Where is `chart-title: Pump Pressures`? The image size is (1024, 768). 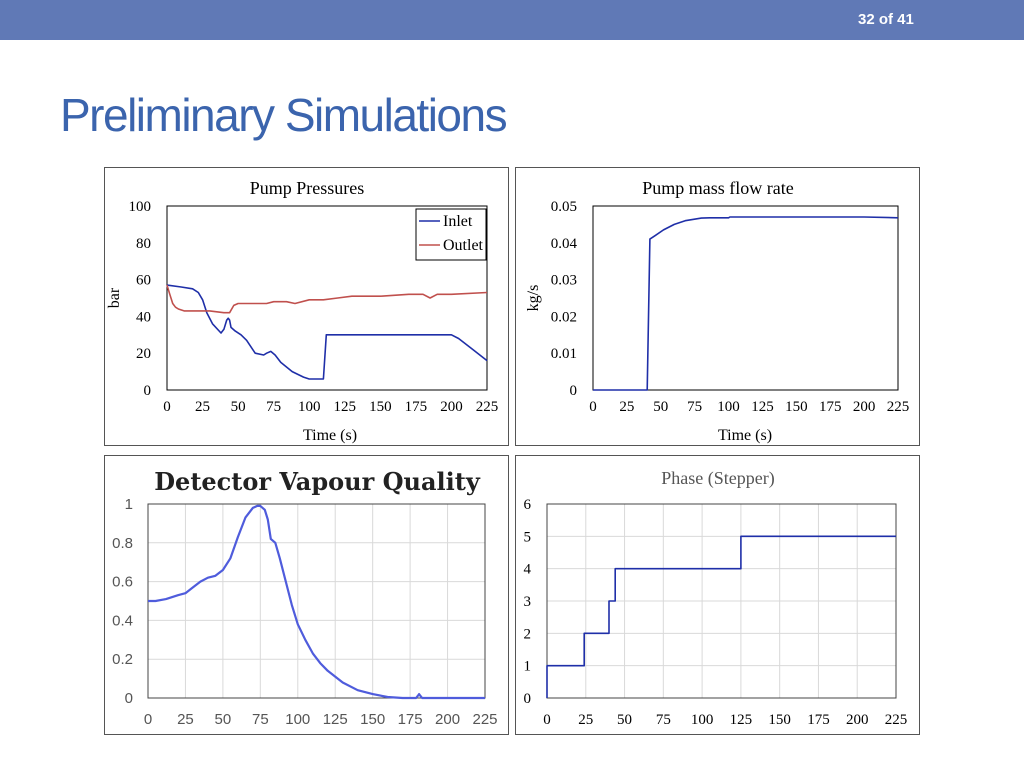
chart-title: Pump Pressures is located at coordinates (307, 188).